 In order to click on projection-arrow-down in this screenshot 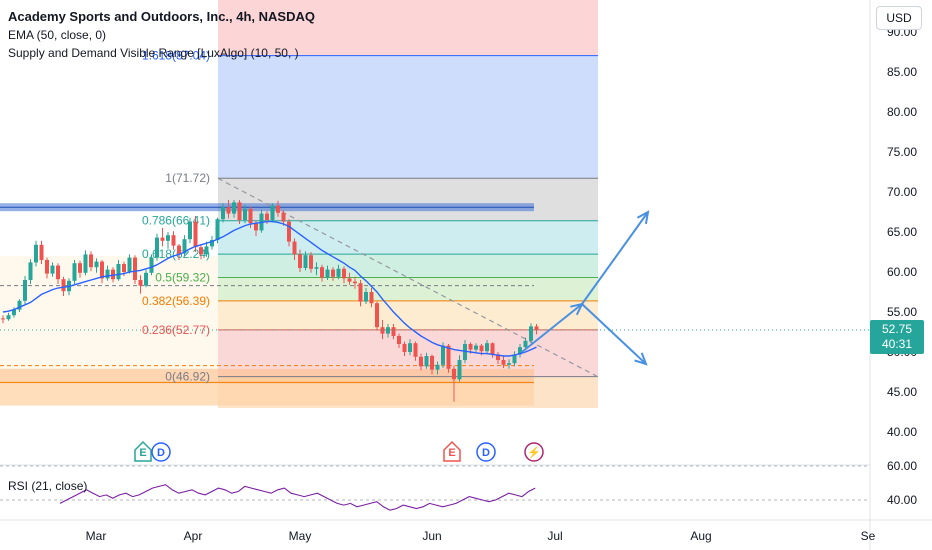, I will do `click(614, 334)`.